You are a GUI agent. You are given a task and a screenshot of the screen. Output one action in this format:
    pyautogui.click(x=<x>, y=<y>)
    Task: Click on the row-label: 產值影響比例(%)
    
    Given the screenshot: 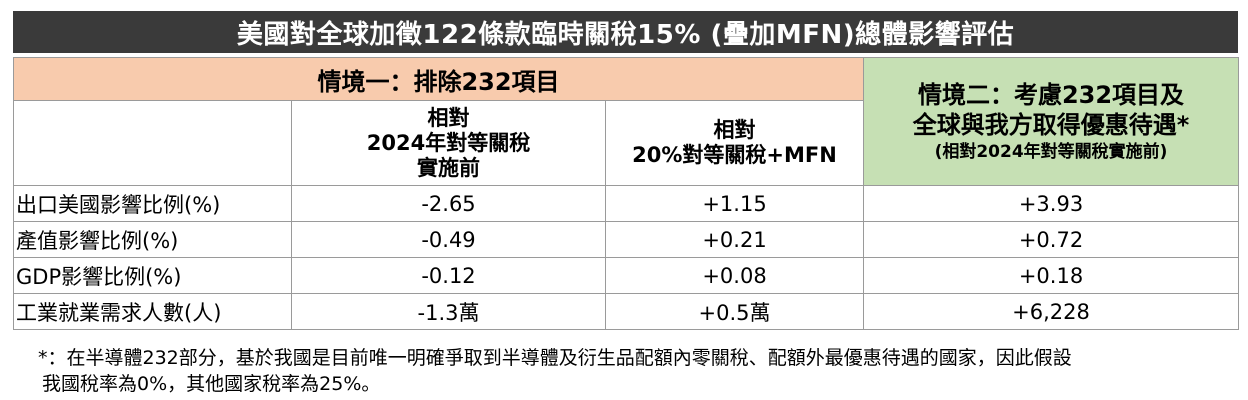 What is the action you would take?
    pyautogui.click(x=152, y=239)
    